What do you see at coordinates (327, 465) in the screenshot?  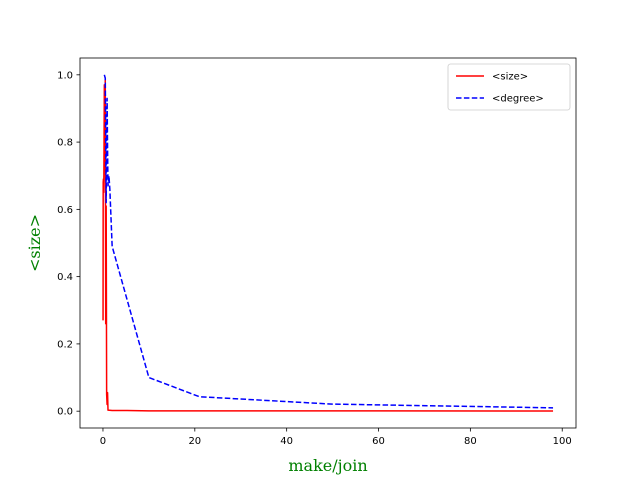 I see `x-axis-label: make/join` at bounding box center [327, 465].